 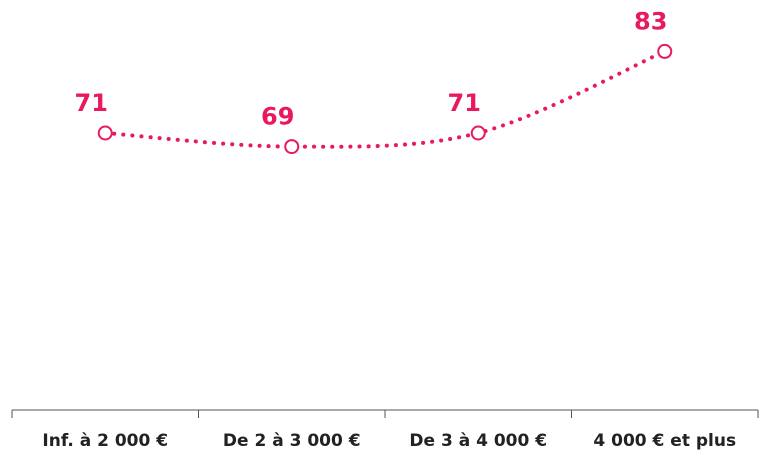 What do you see at coordinates (292, 441) in the screenshot?
I see `x-tick-label: De 2 à 3 000 €` at bounding box center [292, 441].